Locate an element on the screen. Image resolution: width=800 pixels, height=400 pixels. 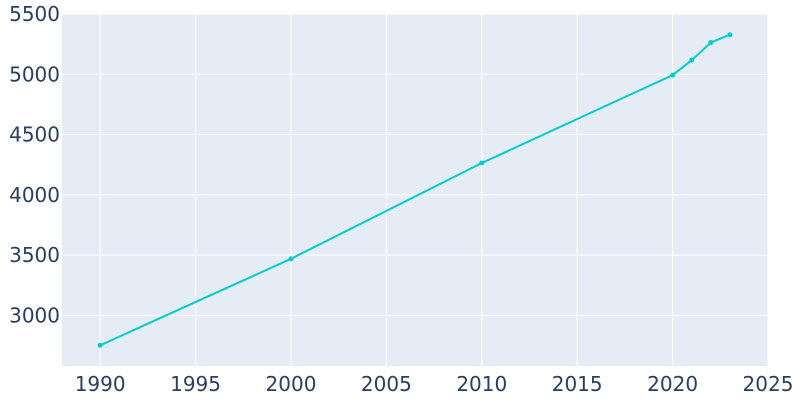
x-tick-label: 1995 is located at coordinates (195, 384).